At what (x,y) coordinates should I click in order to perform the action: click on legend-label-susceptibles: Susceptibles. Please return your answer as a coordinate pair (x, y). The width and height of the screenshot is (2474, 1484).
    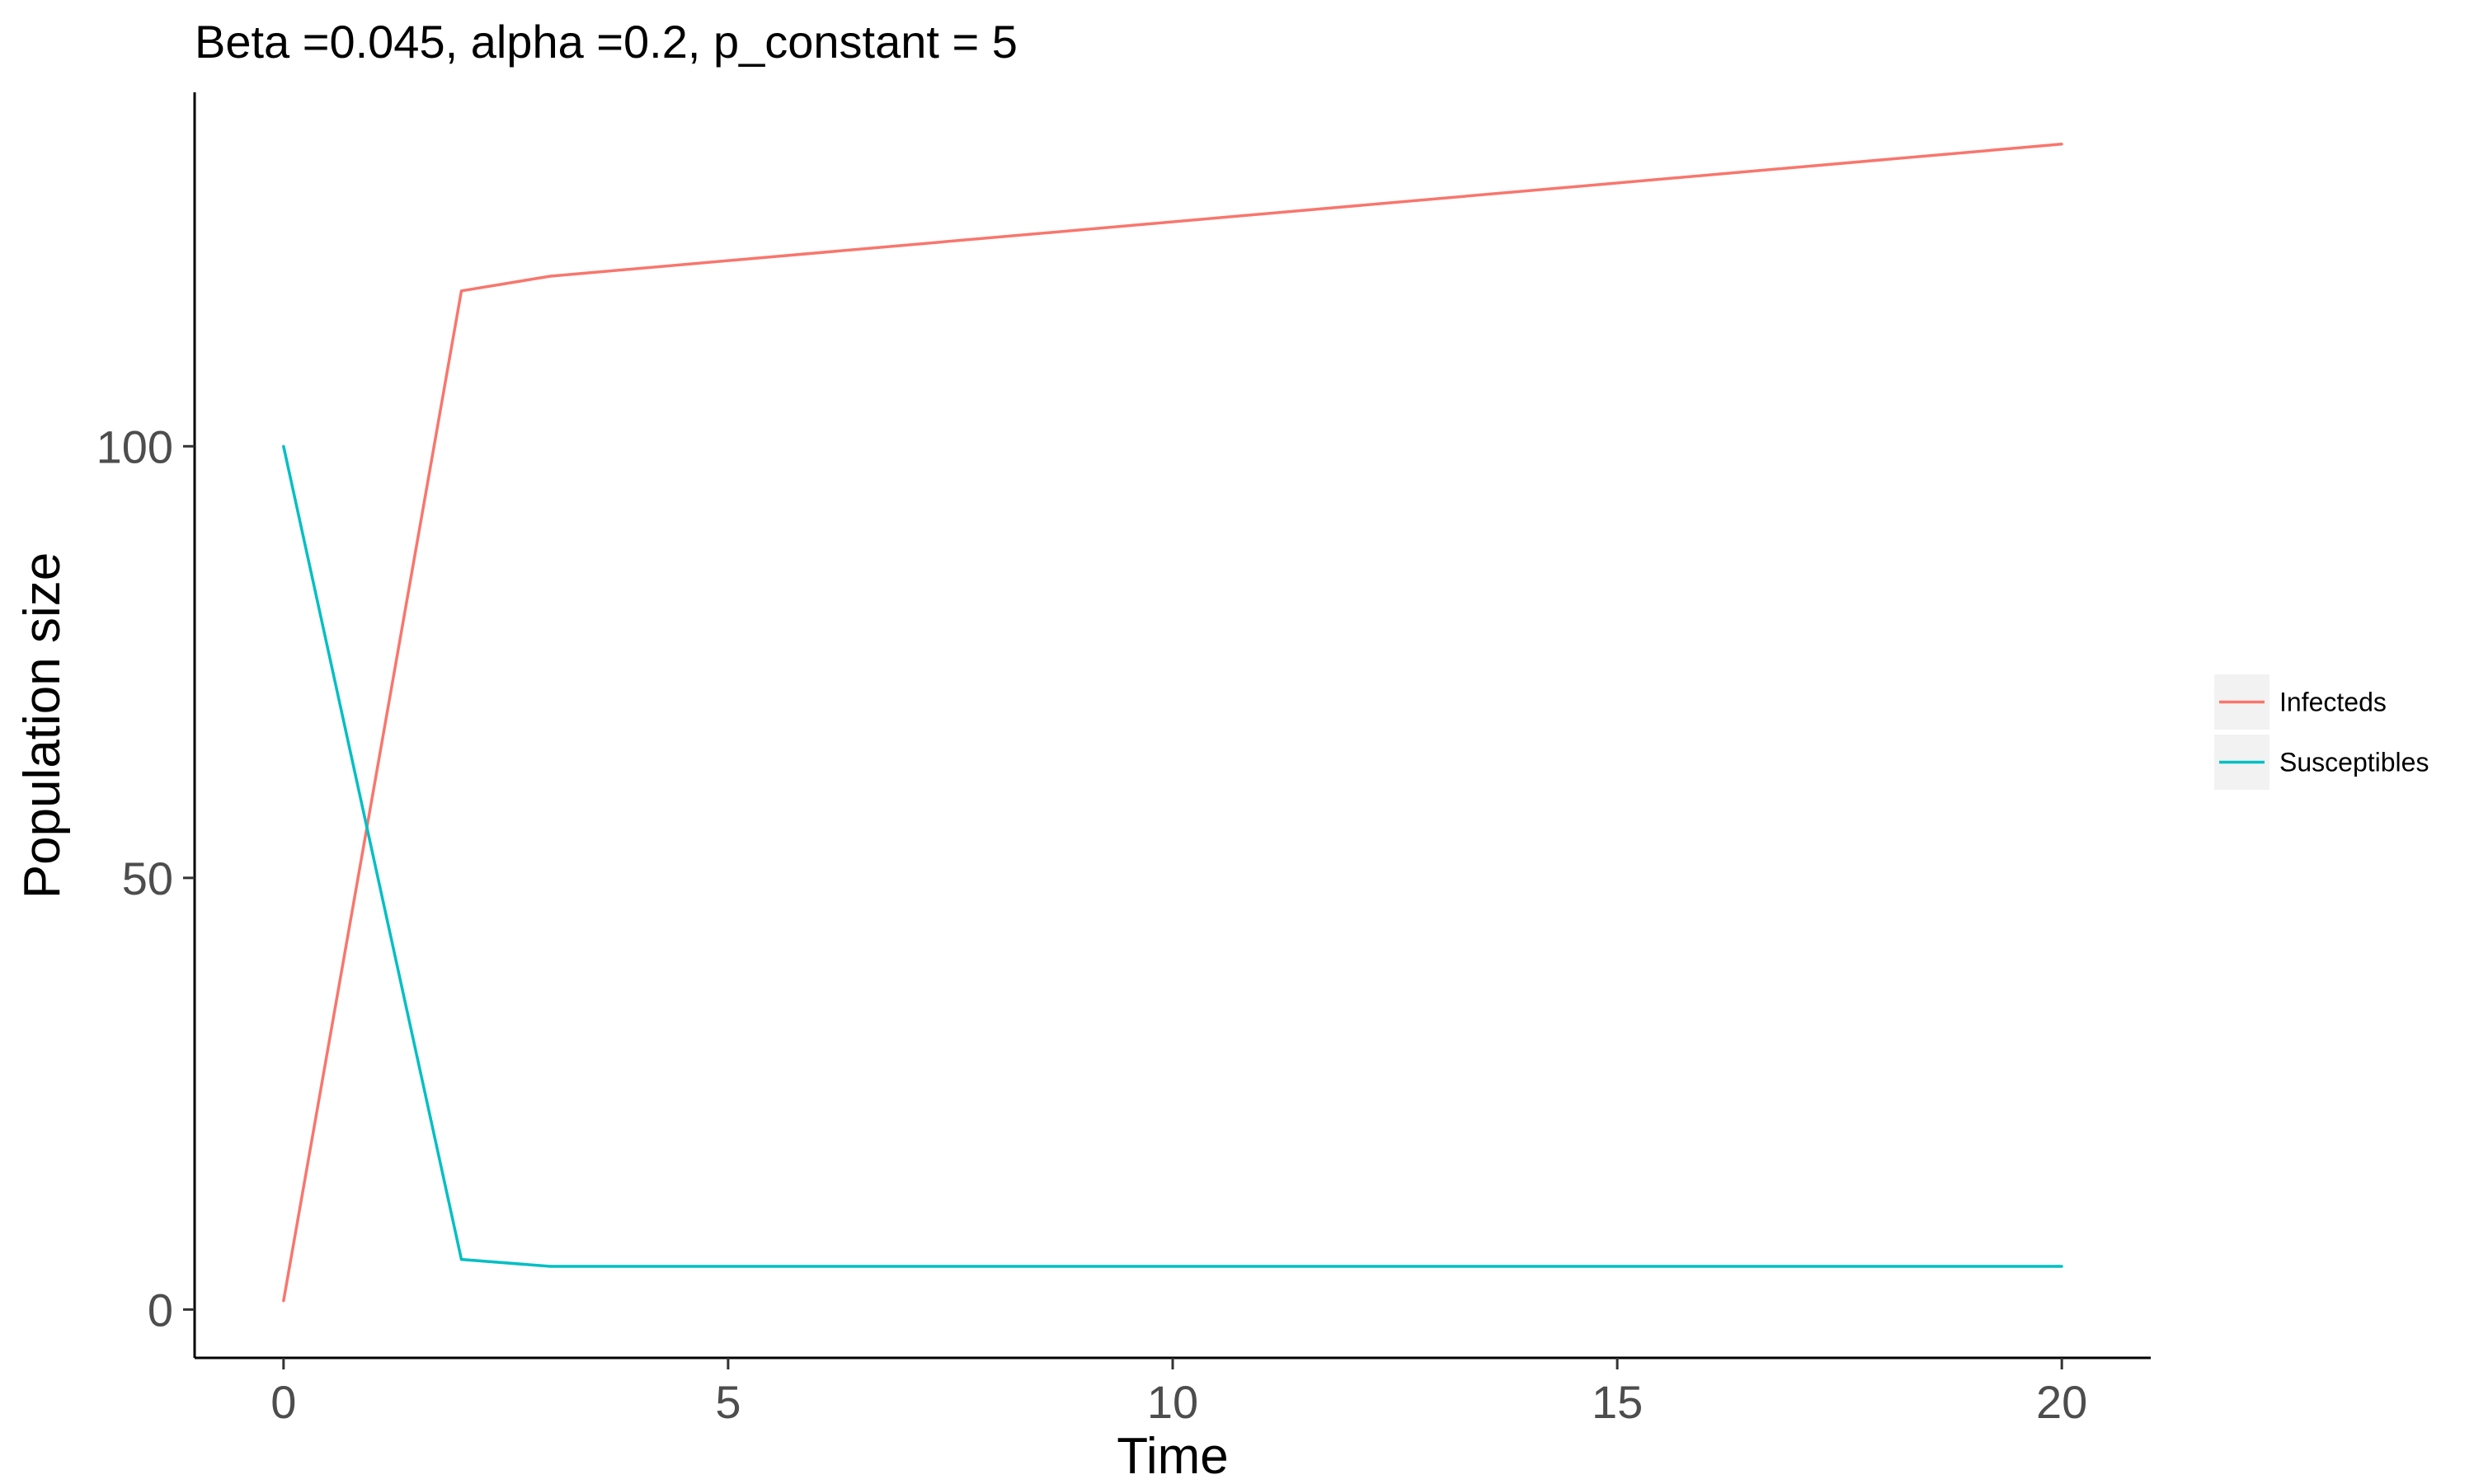
    Looking at the image, I should click on (2354, 762).